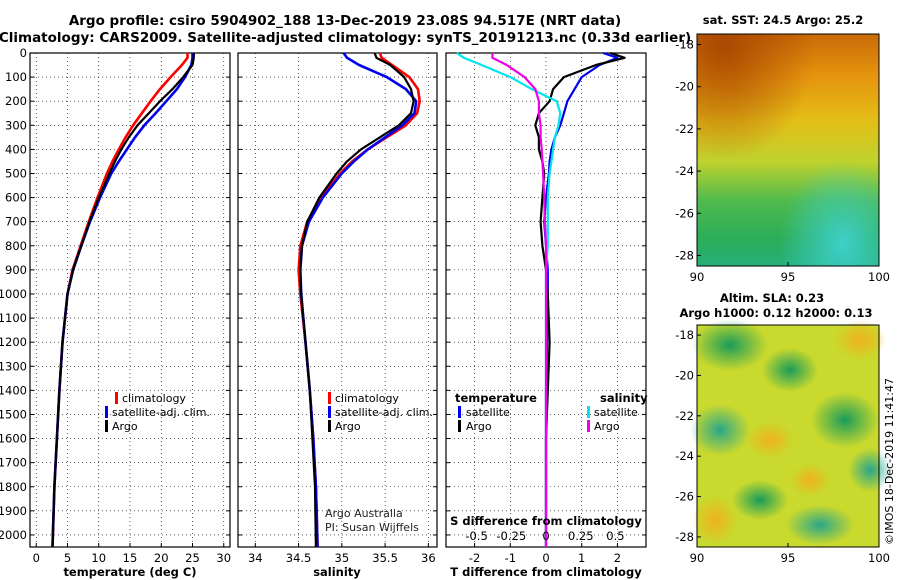 Image resolution: width=900 pixels, height=580 pixels. I want to click on sst-map-axes: -18 -20 -22 -24 -26 -28 90 95 100, so click(782, 161).